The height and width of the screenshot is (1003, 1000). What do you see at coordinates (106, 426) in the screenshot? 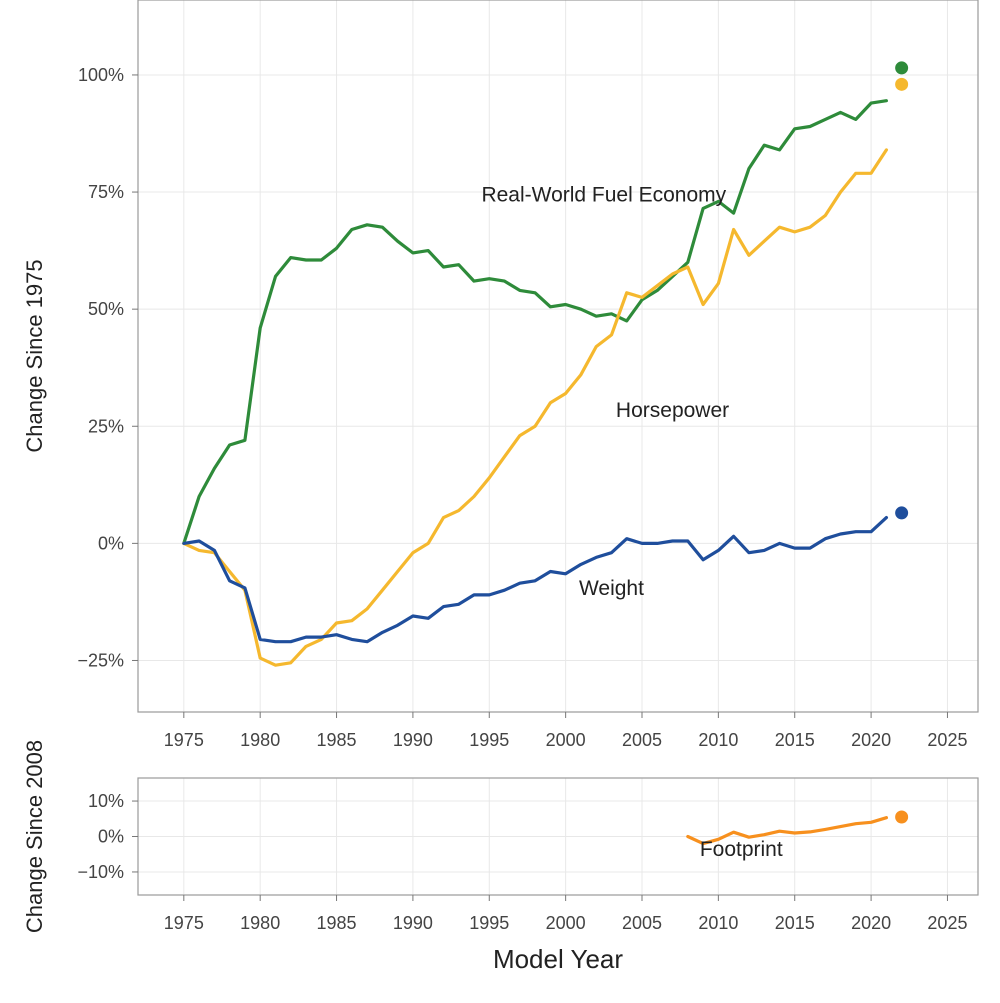
I see `y-tick-label: 25%` at bounding box center [106, 426].